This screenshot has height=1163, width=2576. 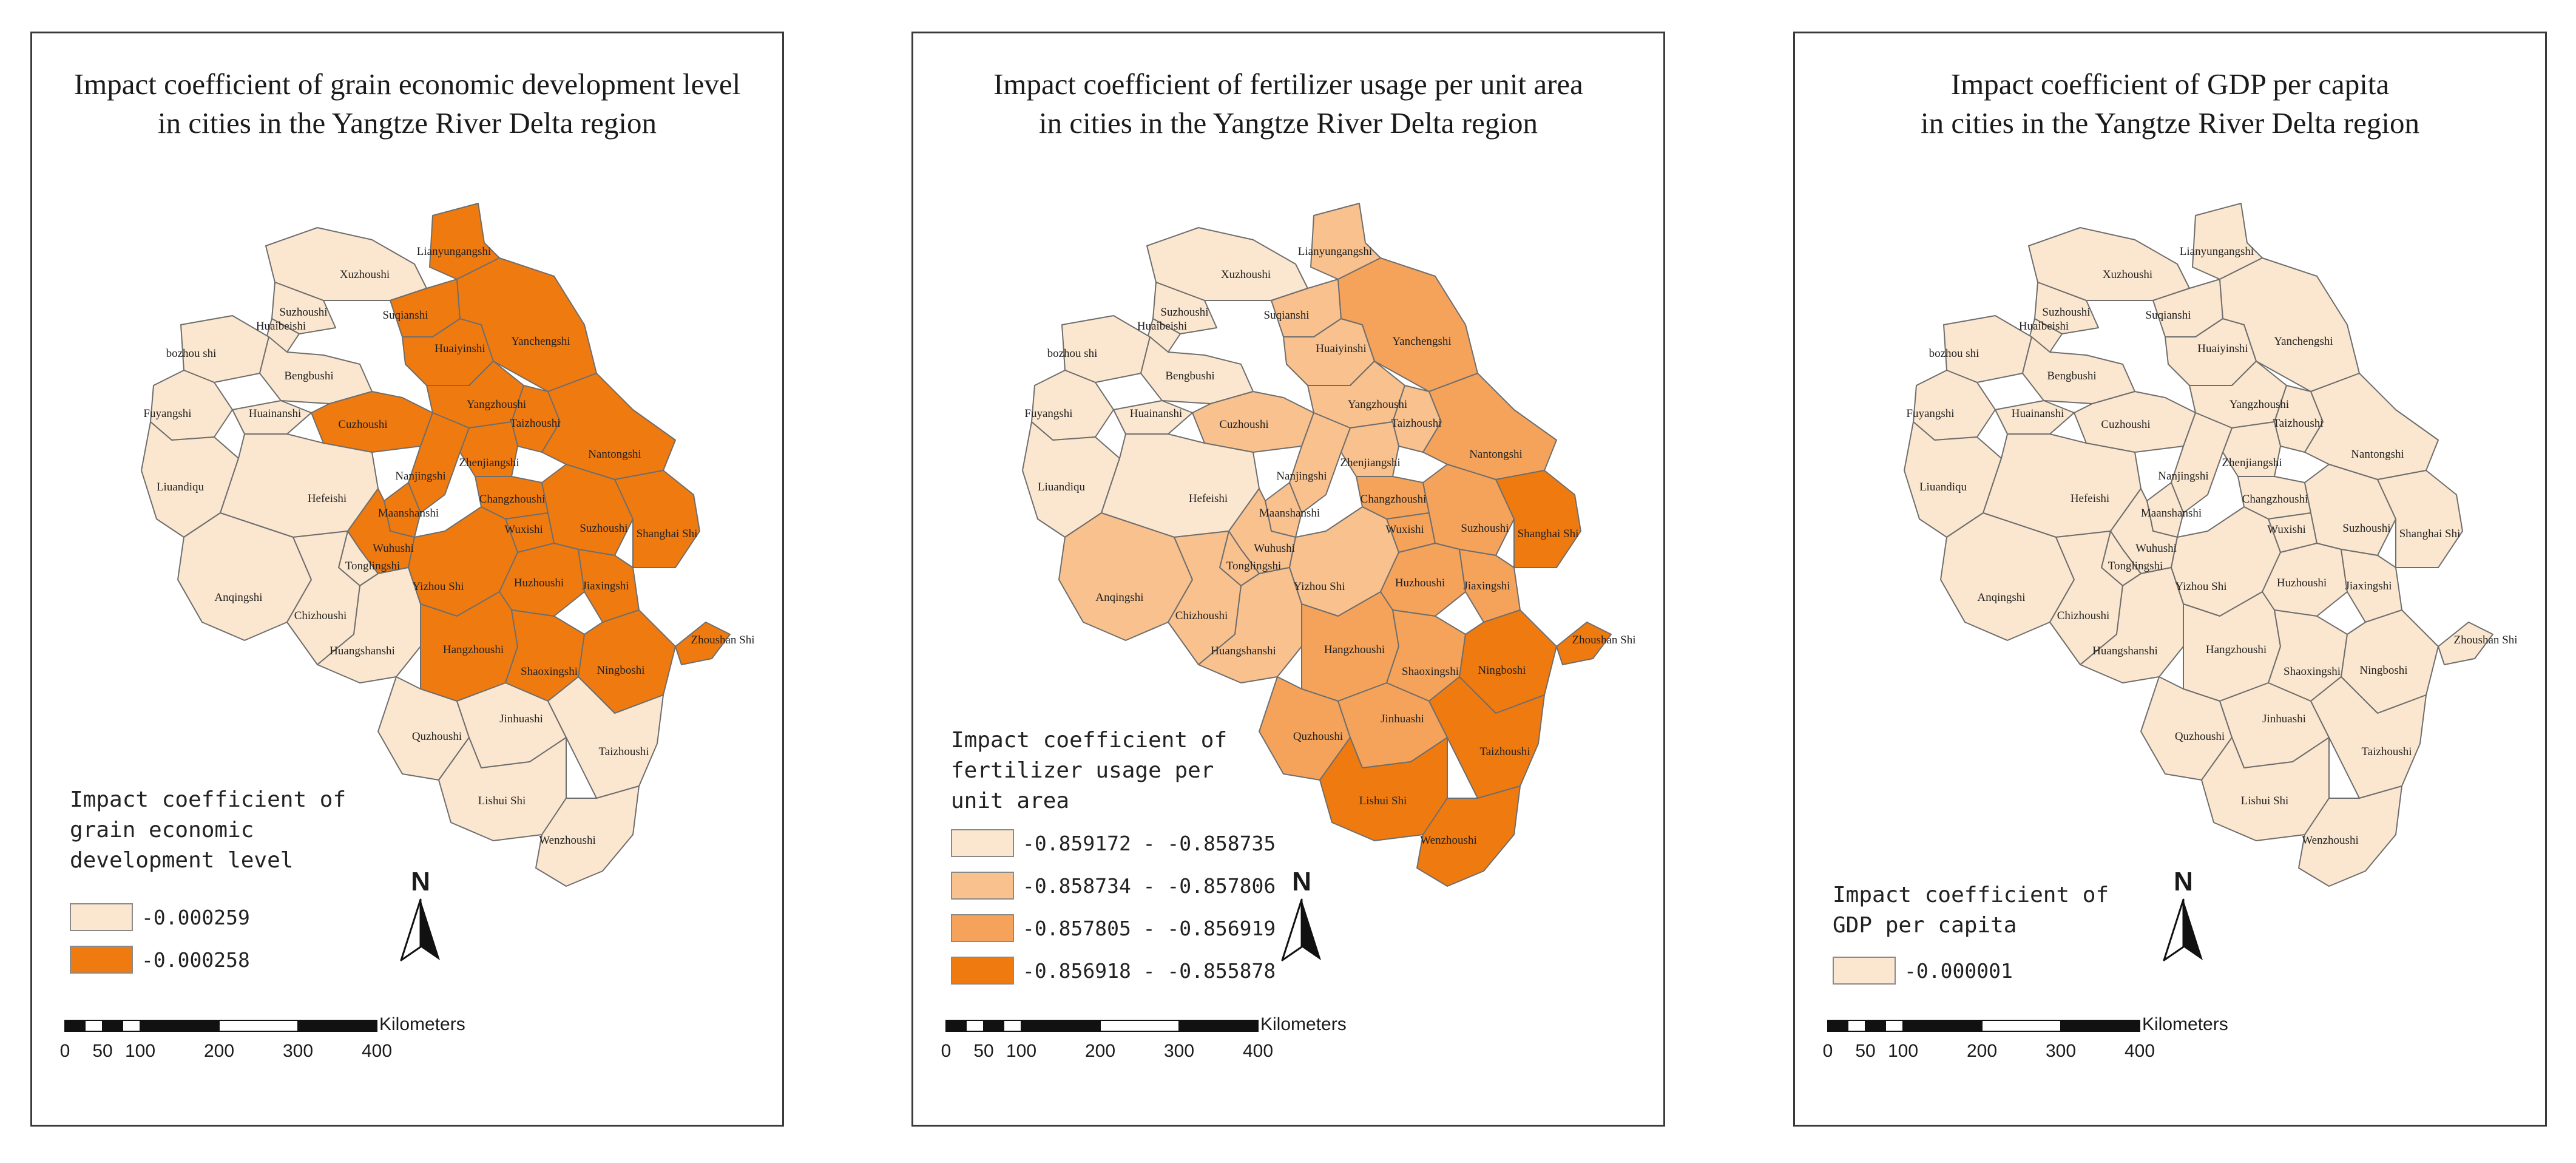 I want to click on city-label-chz: Changzhoushi, so click(x=512, y=499).